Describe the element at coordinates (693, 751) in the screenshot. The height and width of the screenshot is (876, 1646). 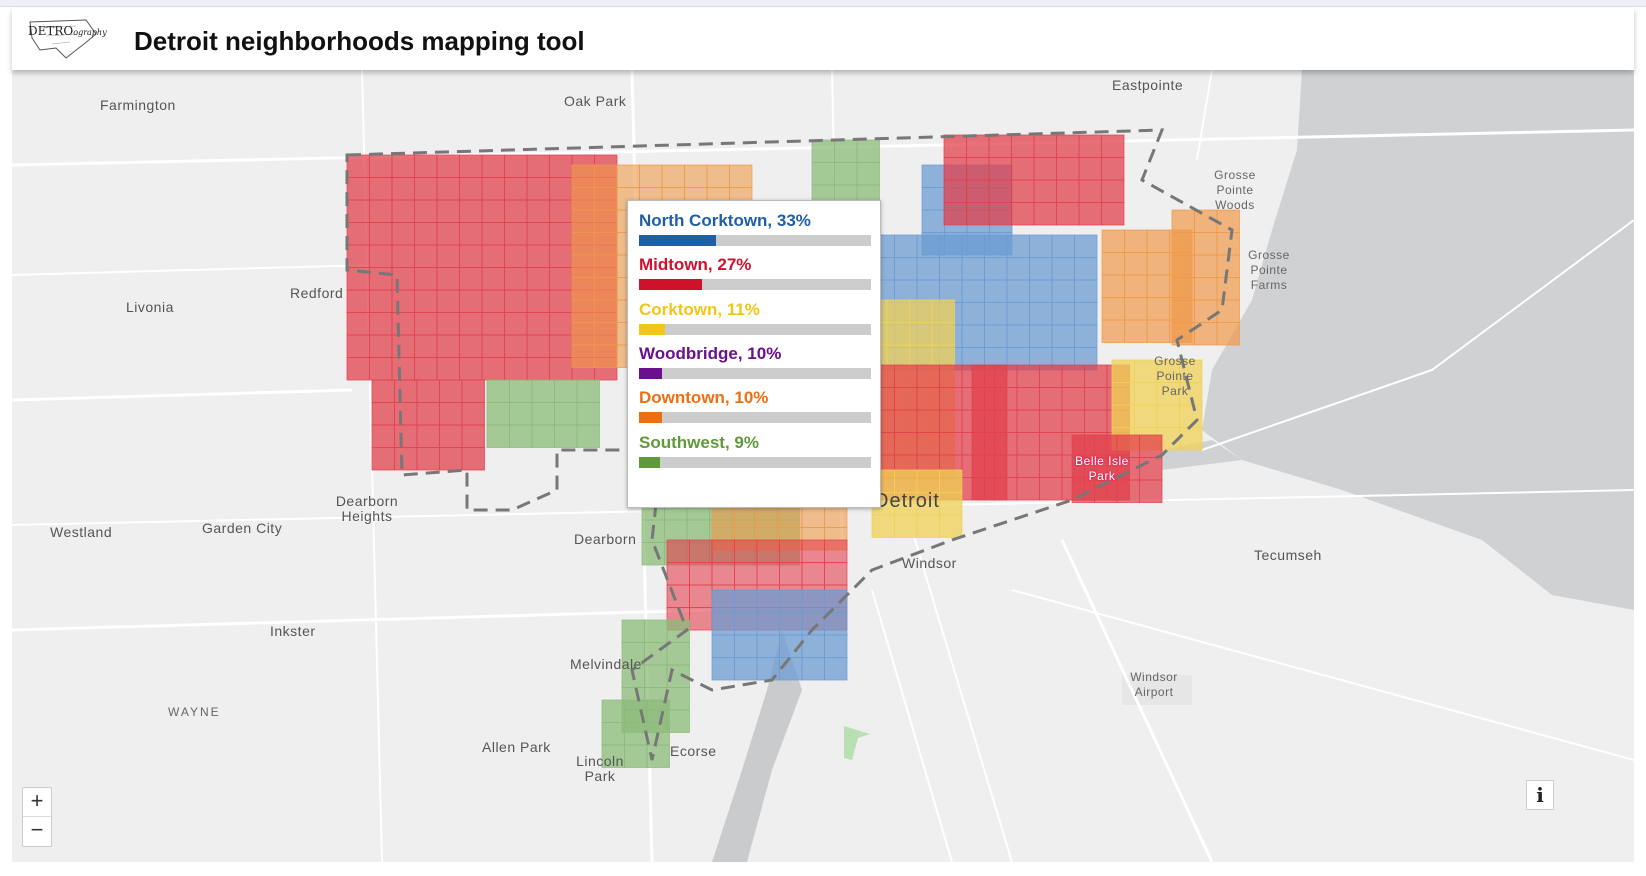
I see `label-ecorse: Ecorse` at that location.